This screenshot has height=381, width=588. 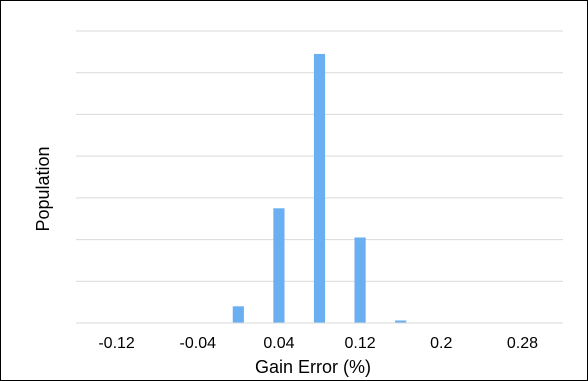 What do you see at coordinates (198, 343) in the screenshot?
I see `x-tick-label: -0.04` at bounding box center [198, 343].